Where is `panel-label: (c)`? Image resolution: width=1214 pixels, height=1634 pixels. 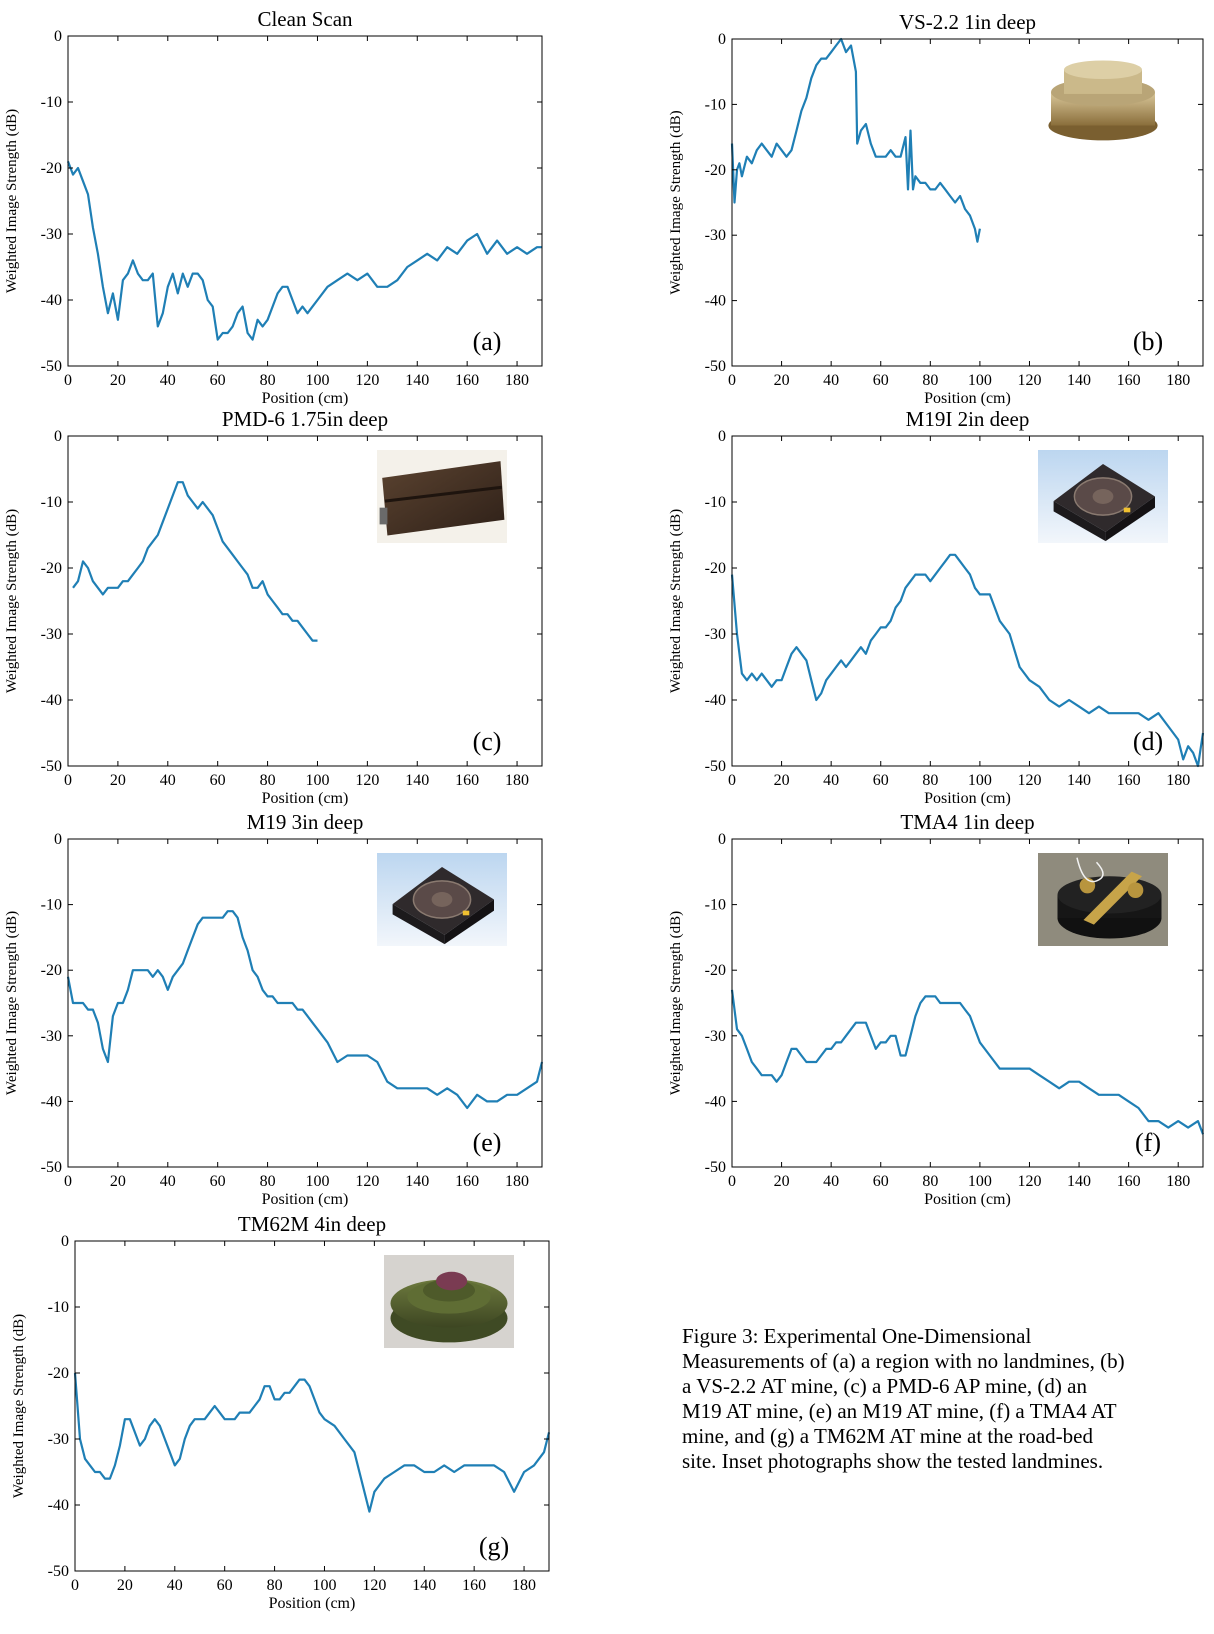
panel-label: (c) is located at coordinates (487, 741).